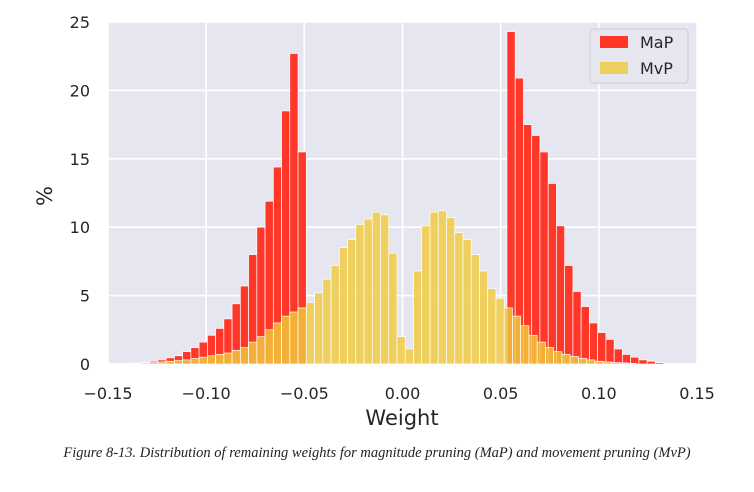 The height and width of the screenshot is (492, 754). I want to click on x-tick-label: 0.05, so click(501, 393).